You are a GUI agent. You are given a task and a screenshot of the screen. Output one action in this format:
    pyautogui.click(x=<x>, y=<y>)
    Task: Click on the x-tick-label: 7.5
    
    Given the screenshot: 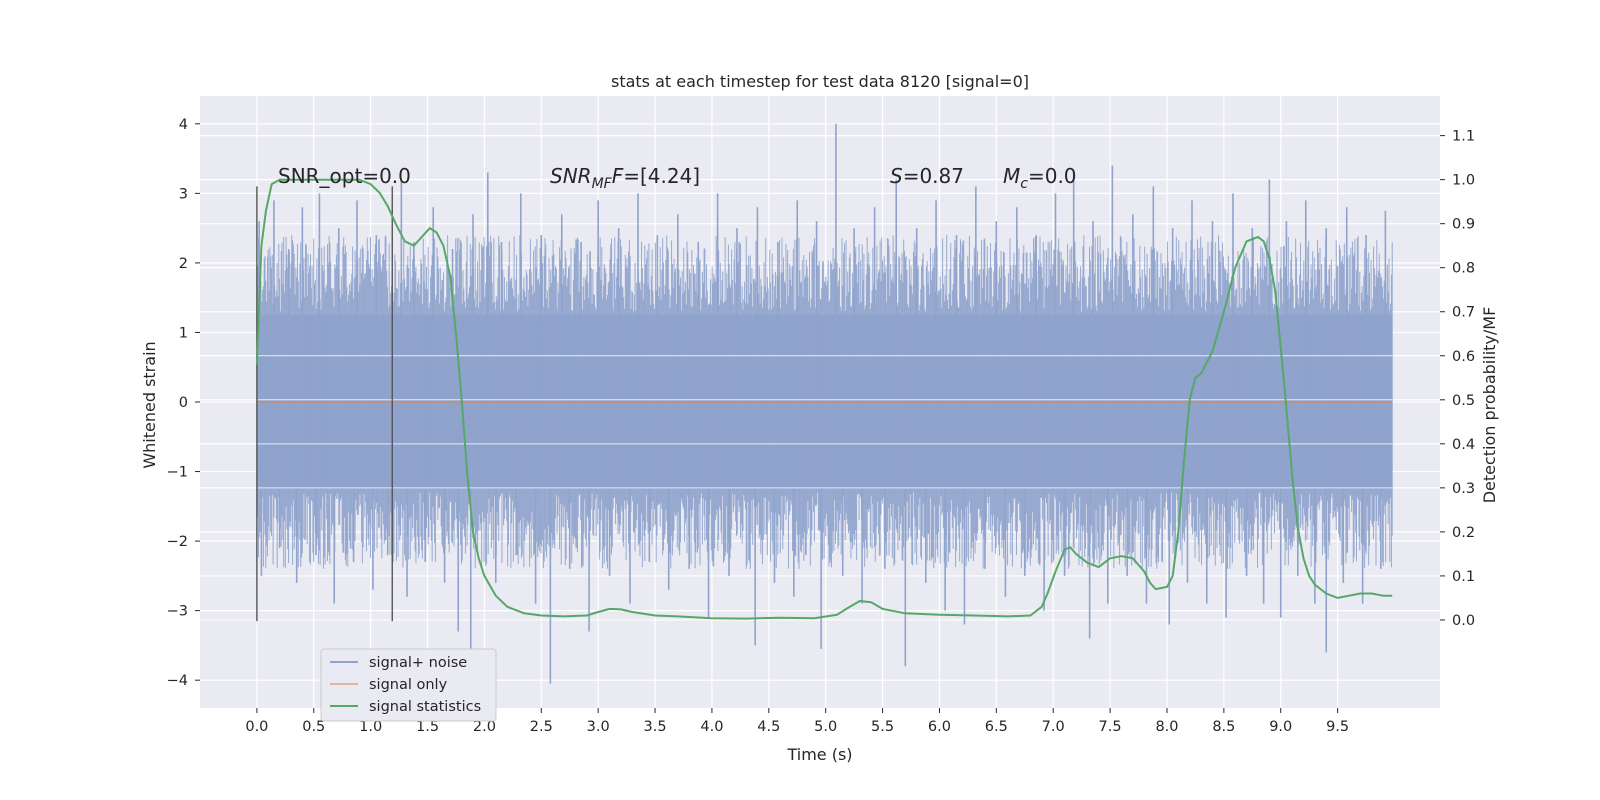 What is the action you would take?
    pyautogui.click(x=1110, y=727)
    